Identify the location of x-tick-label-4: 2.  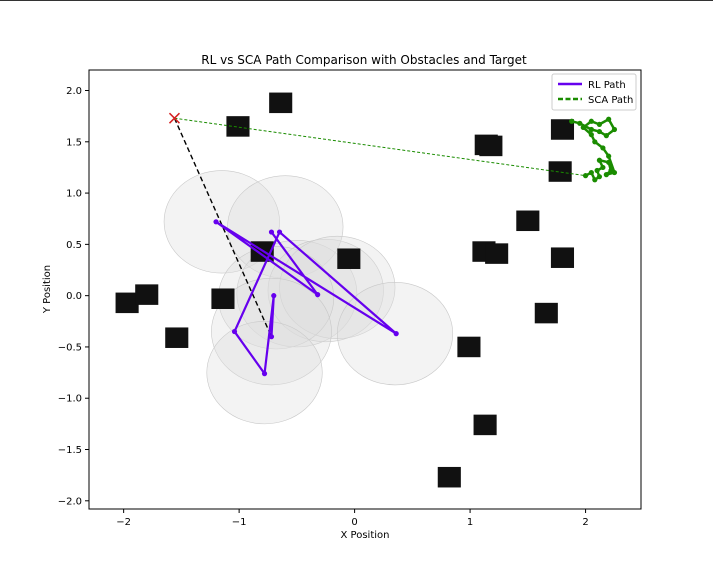
(585, 522).